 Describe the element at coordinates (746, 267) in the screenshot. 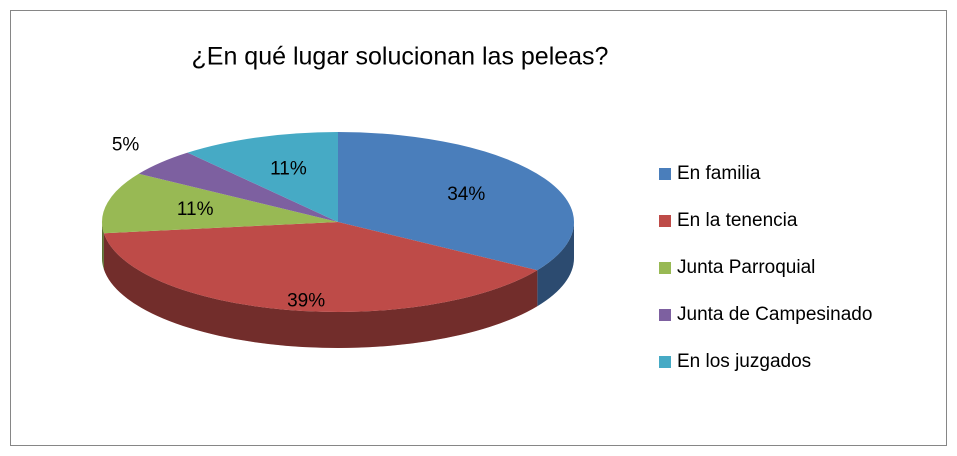

I see `legend-label: Junta Parroquial` at that location.